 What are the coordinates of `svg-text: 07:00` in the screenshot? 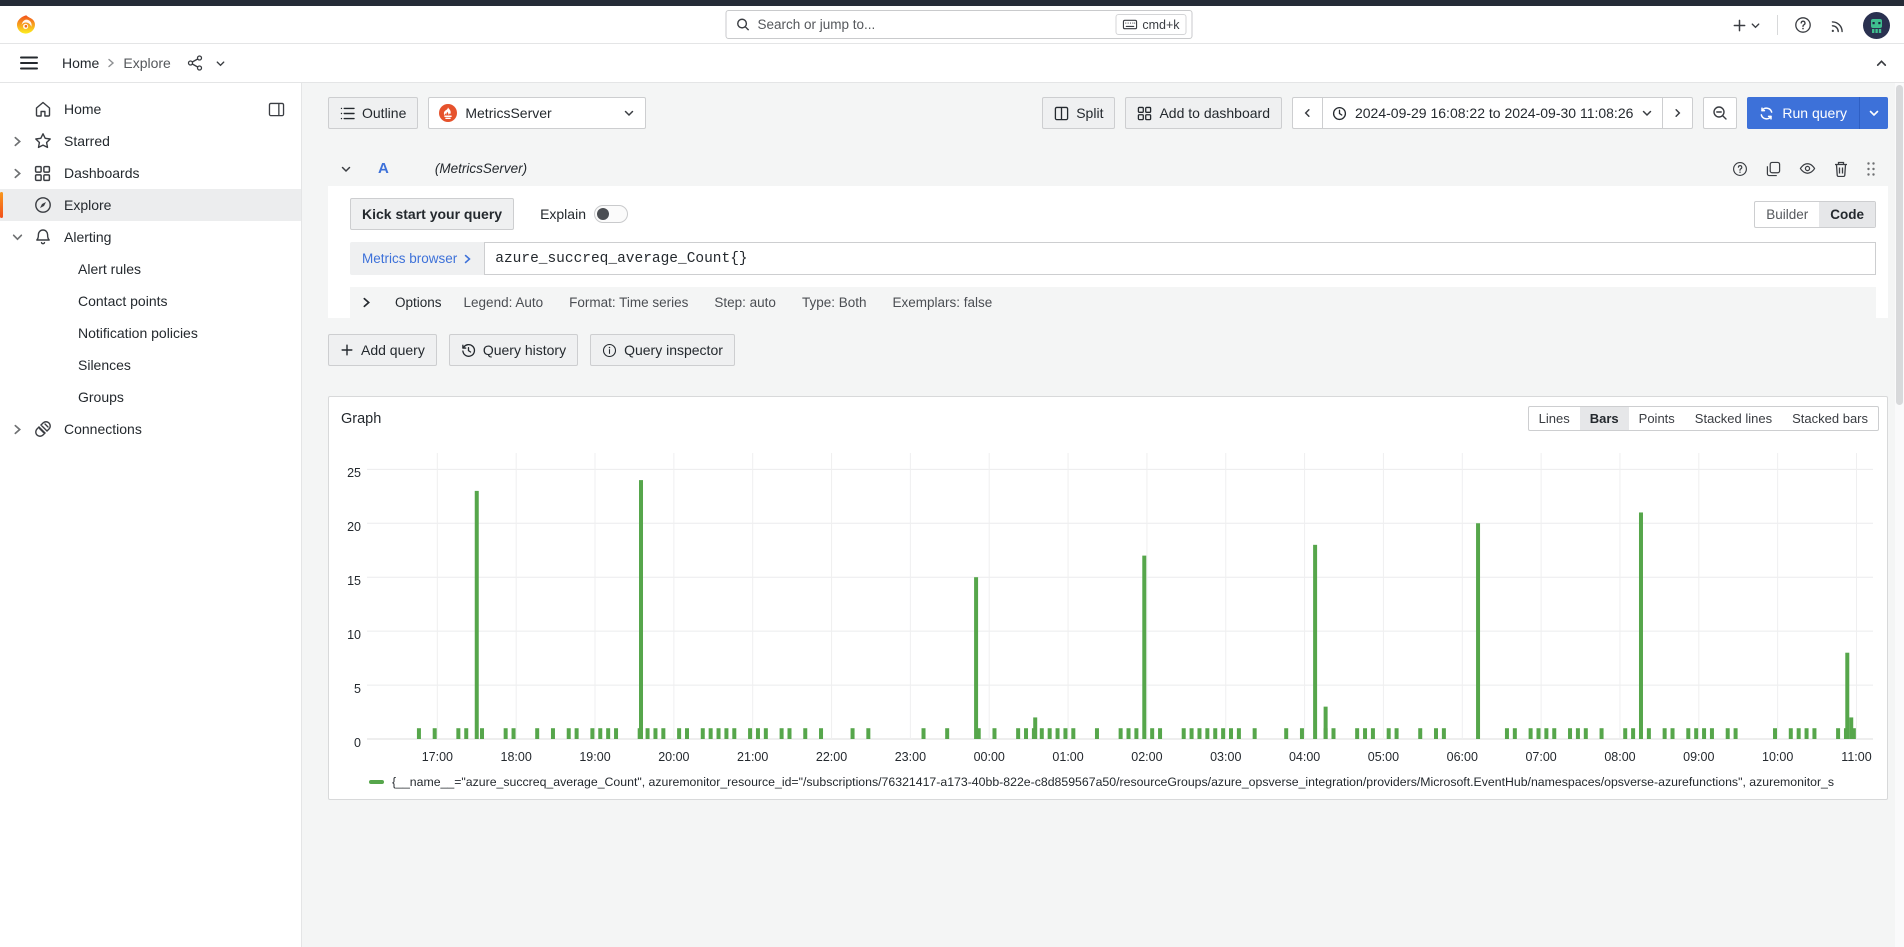 It's located at (1540, 757).